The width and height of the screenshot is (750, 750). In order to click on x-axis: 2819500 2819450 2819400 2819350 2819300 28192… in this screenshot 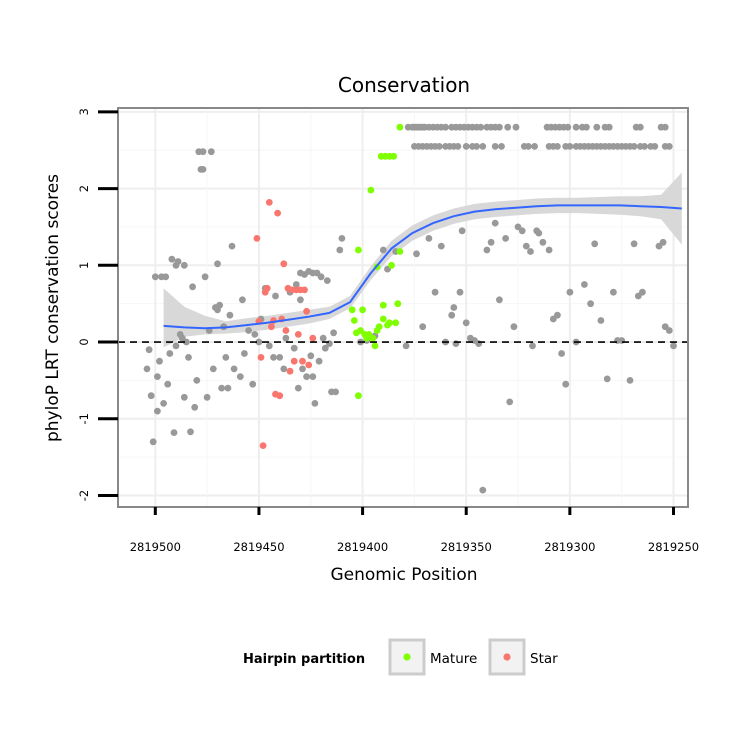, I will do `click(414, 530)`.